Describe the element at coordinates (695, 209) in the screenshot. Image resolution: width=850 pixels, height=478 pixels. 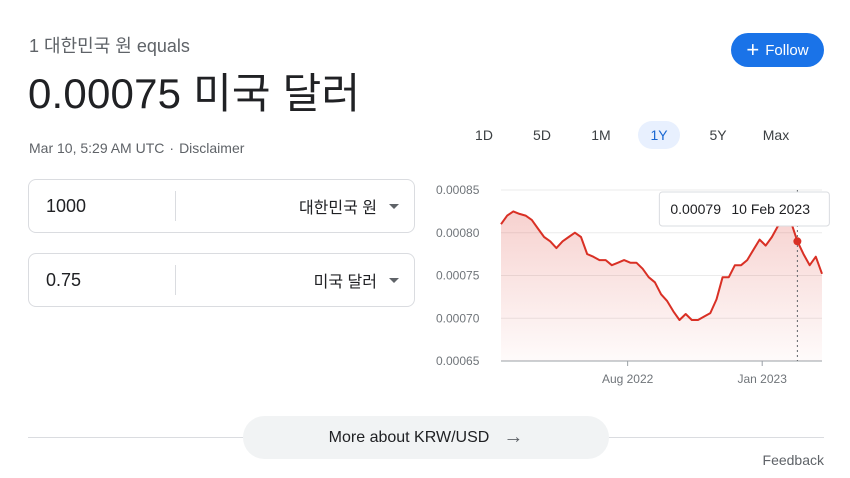
I see `tooltip-value: 0.00079` at that location.